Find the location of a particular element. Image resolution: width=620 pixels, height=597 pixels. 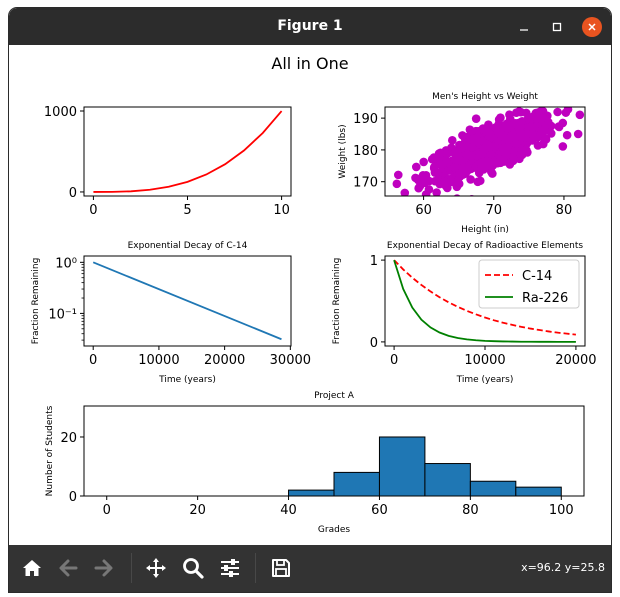

zoom-button is located at coordinates (193, 568).